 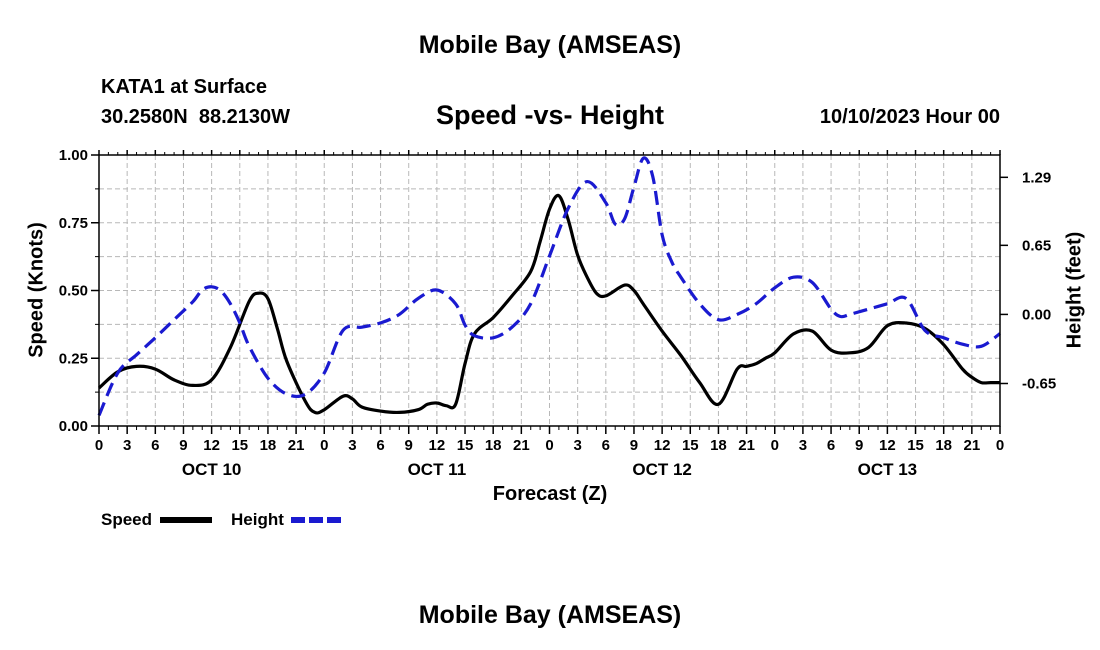 What do you see at coordinates (1036, 314) in the screenshot?
I see `y2-tick-label: 0.00` at bounding box center [1036, 314].